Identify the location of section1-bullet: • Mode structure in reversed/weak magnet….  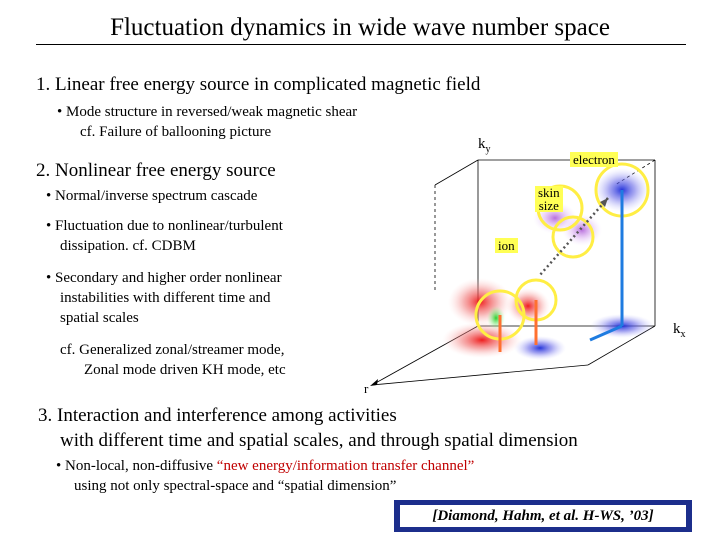
(207, 112).